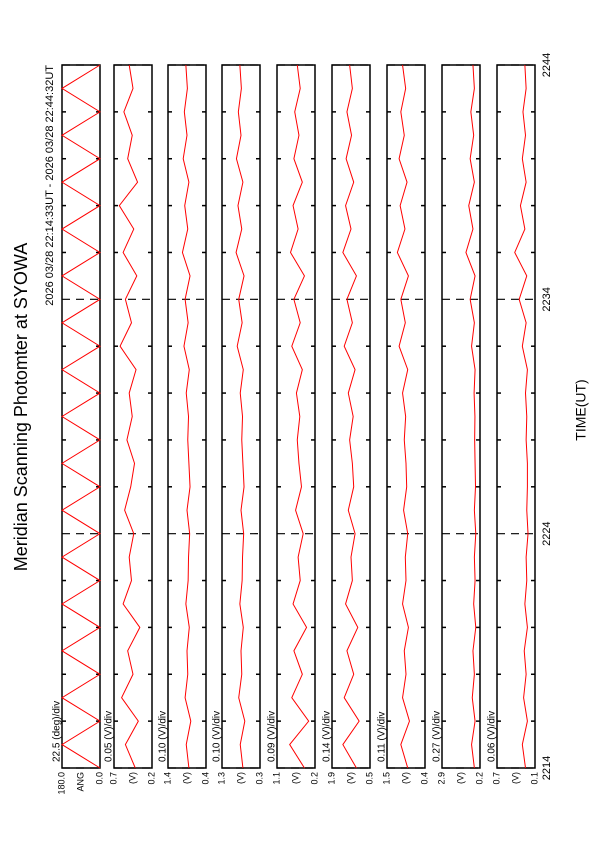  I want to click on panel-div-label: 0.11 (V)/div, so click(382, 737).